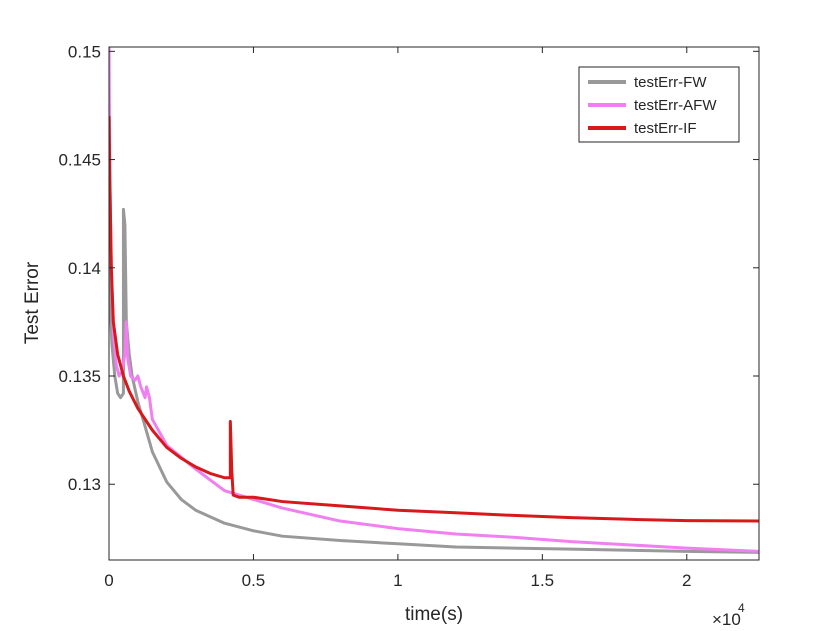 The image size is (840, 631). What do you see at coordinates (32, 302) in the screenshot?
I see `y-axis-label: Test Error` at bounding box center [32, 302].